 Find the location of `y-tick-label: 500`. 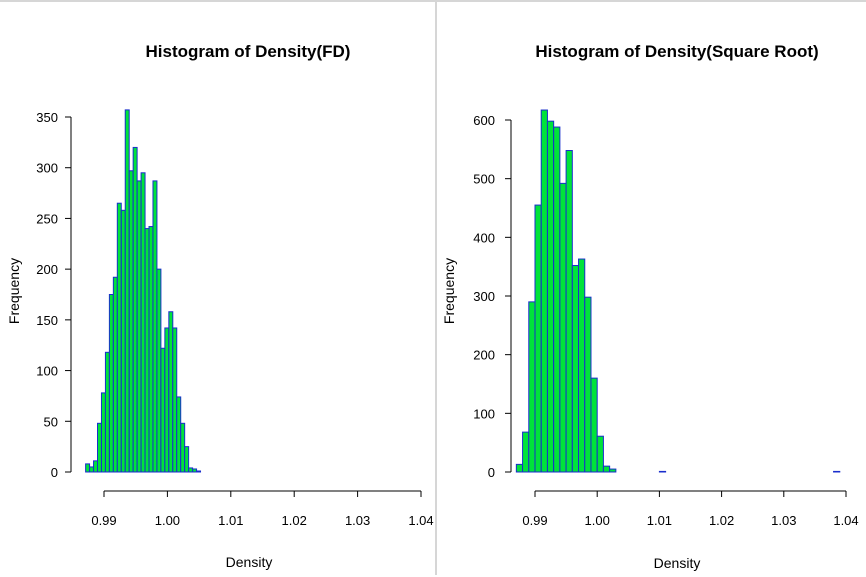

y-tick-label: 500 is located at coordinates (484, 179).